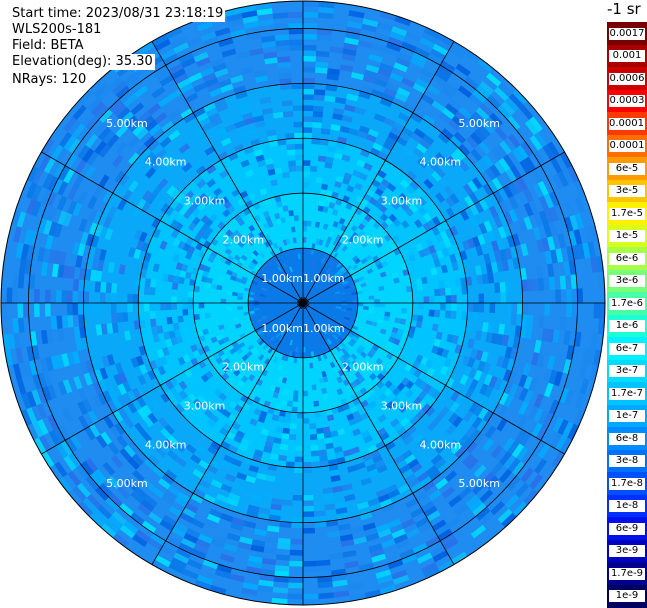 Image resolution: width=647 pixels, height=608 pixels. I want to click on ring-label-2km: 2.00km, so click(363, 239).